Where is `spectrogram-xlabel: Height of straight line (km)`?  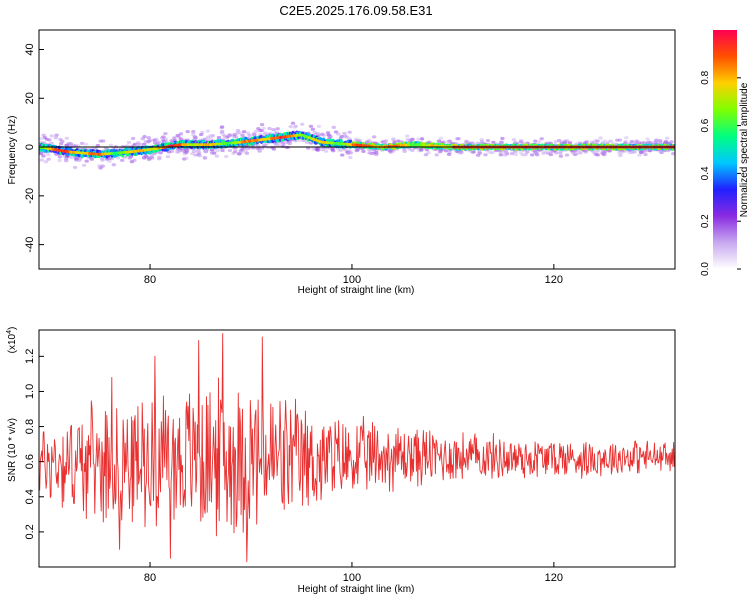 spectrogram-xlabel: Height of straight line (km) is located at coordinates (356, 290).